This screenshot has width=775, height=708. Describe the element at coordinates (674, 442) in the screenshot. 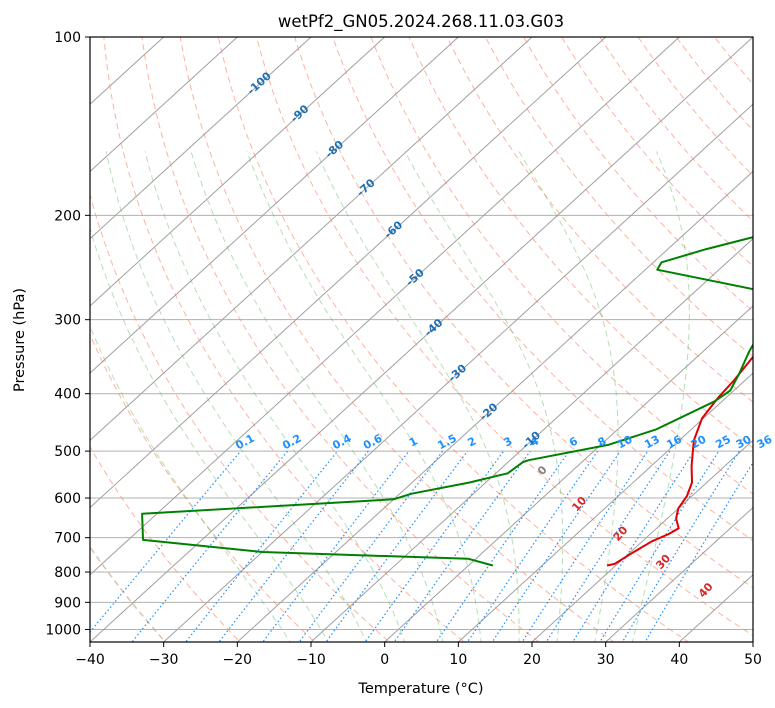

I see `mixing-ratio-label: 16` at that location.